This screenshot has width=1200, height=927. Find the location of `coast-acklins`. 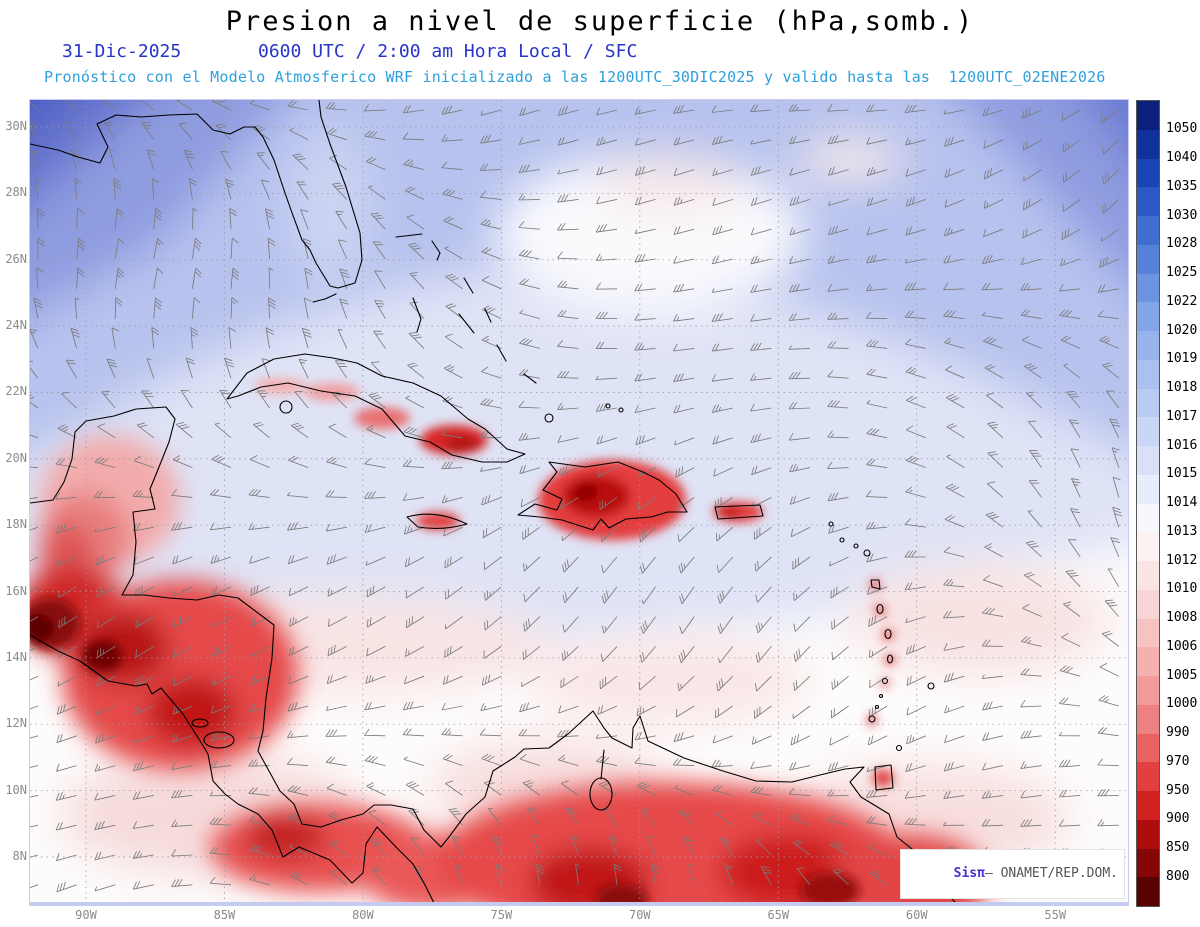

coast-acklins is located at coordinates (530, 378).